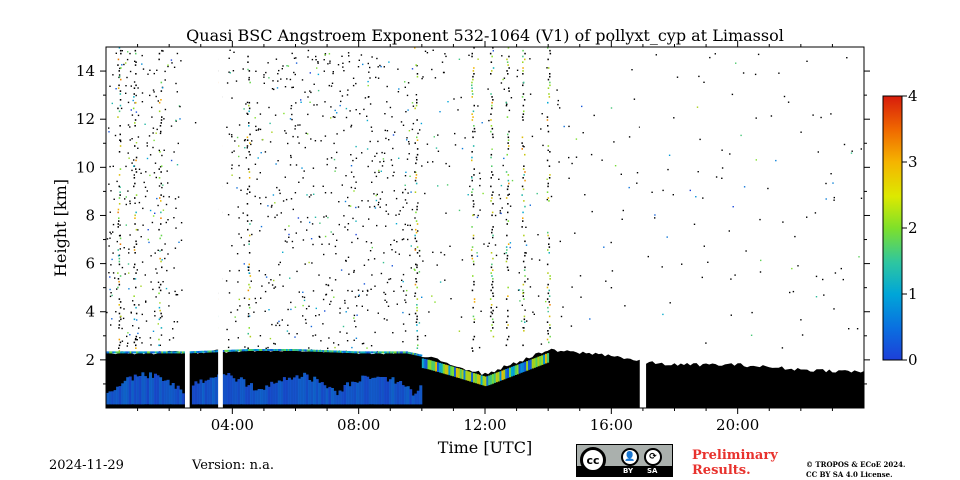 The image size is (960, 480). What do you see at coordinates (90, 312) in the screenshot?
I see `y-tick-label: 4` at bounding box center [90, 312].